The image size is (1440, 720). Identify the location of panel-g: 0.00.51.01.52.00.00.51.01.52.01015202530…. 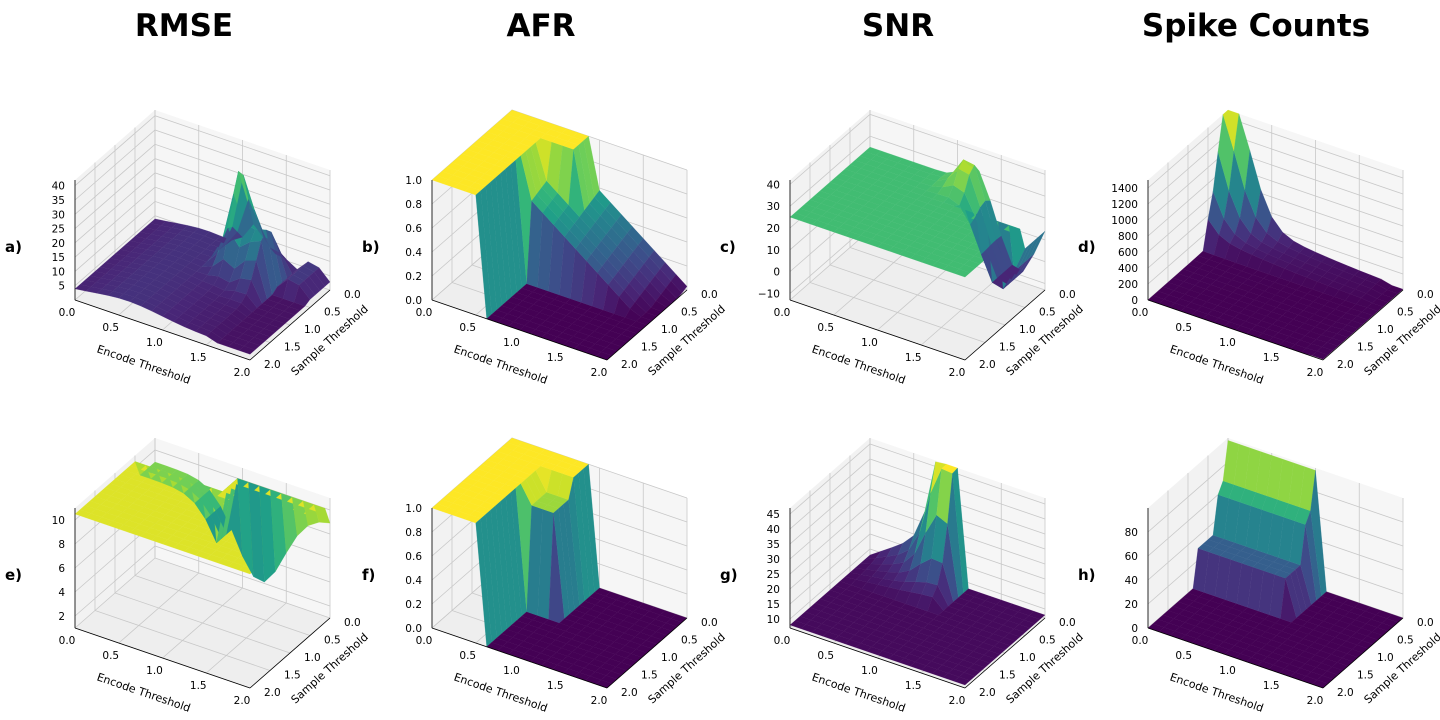
(903, 576).